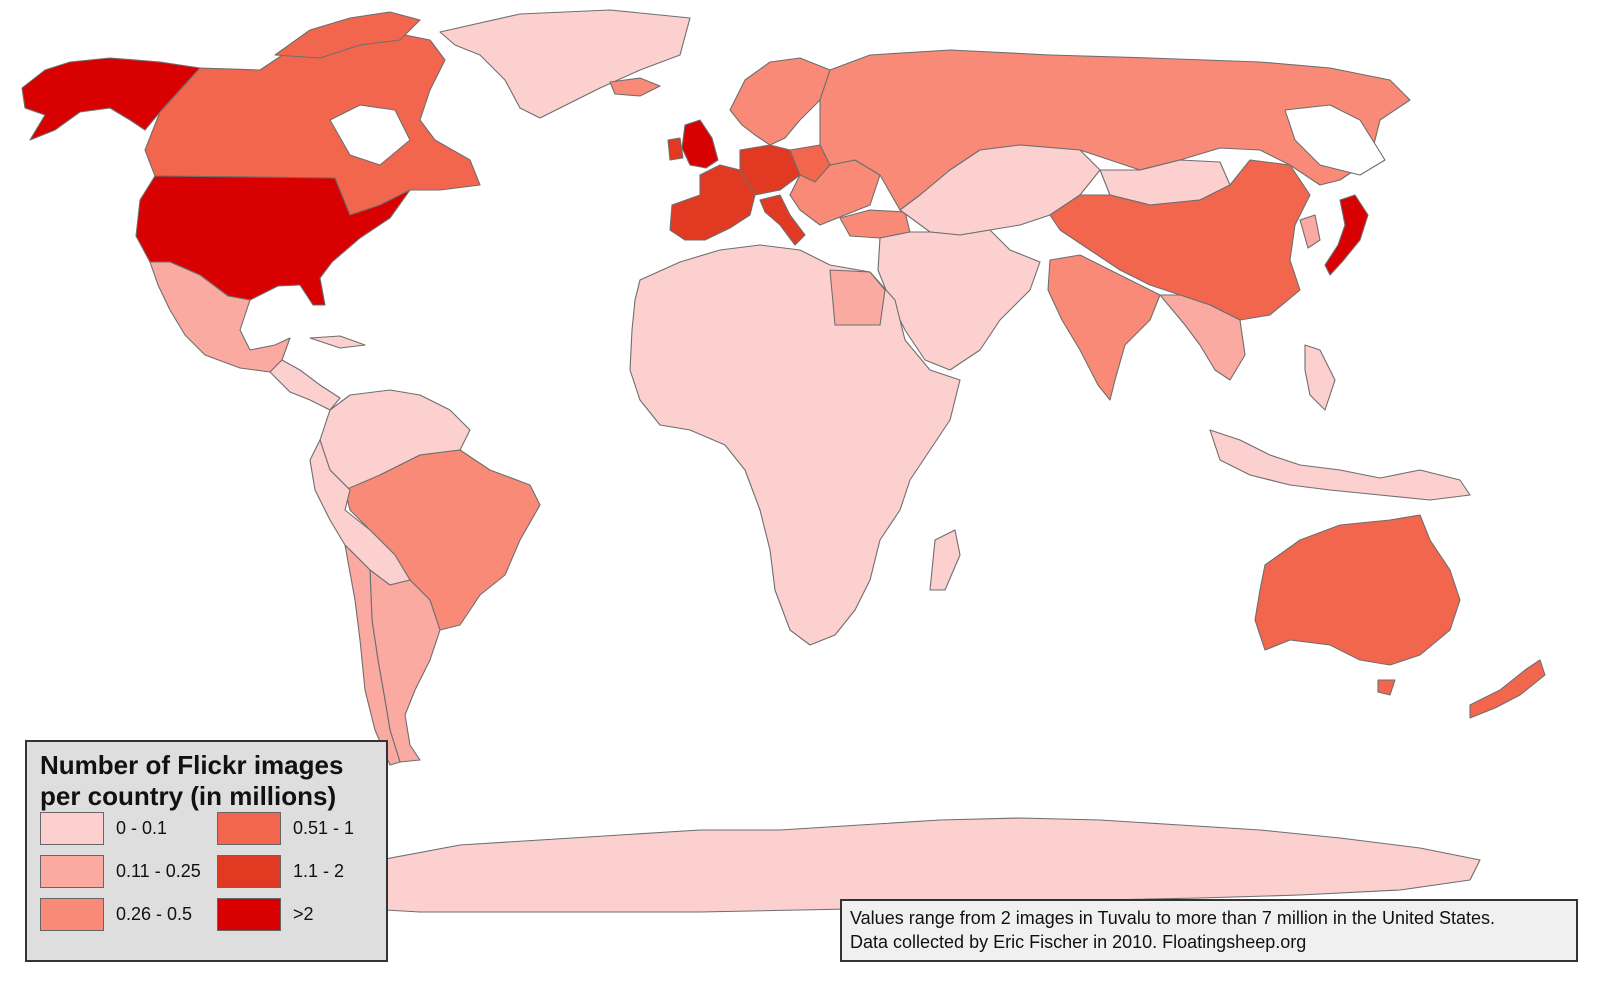  I want to click on legend-label: >2, so click(303, 914).